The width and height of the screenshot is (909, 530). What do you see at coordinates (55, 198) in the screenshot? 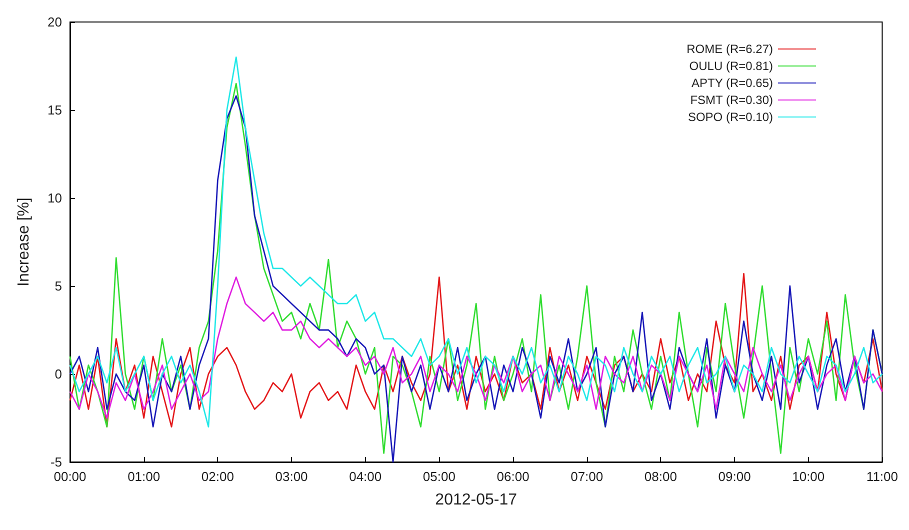
I see `y-tick-label: 10` at bounding box center [55, 198].